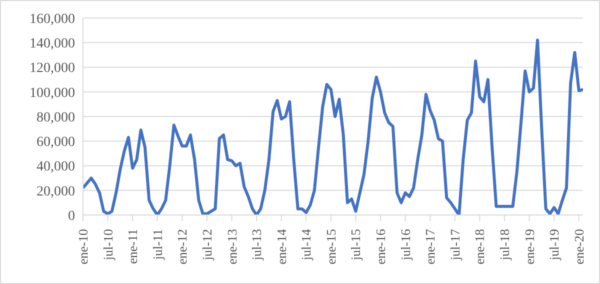 The height and width of the screenshot is (284, 600). Describe the element at coordinates (504, 245) in the screenshot. I see `x-tick-label: jul-18` at that location.